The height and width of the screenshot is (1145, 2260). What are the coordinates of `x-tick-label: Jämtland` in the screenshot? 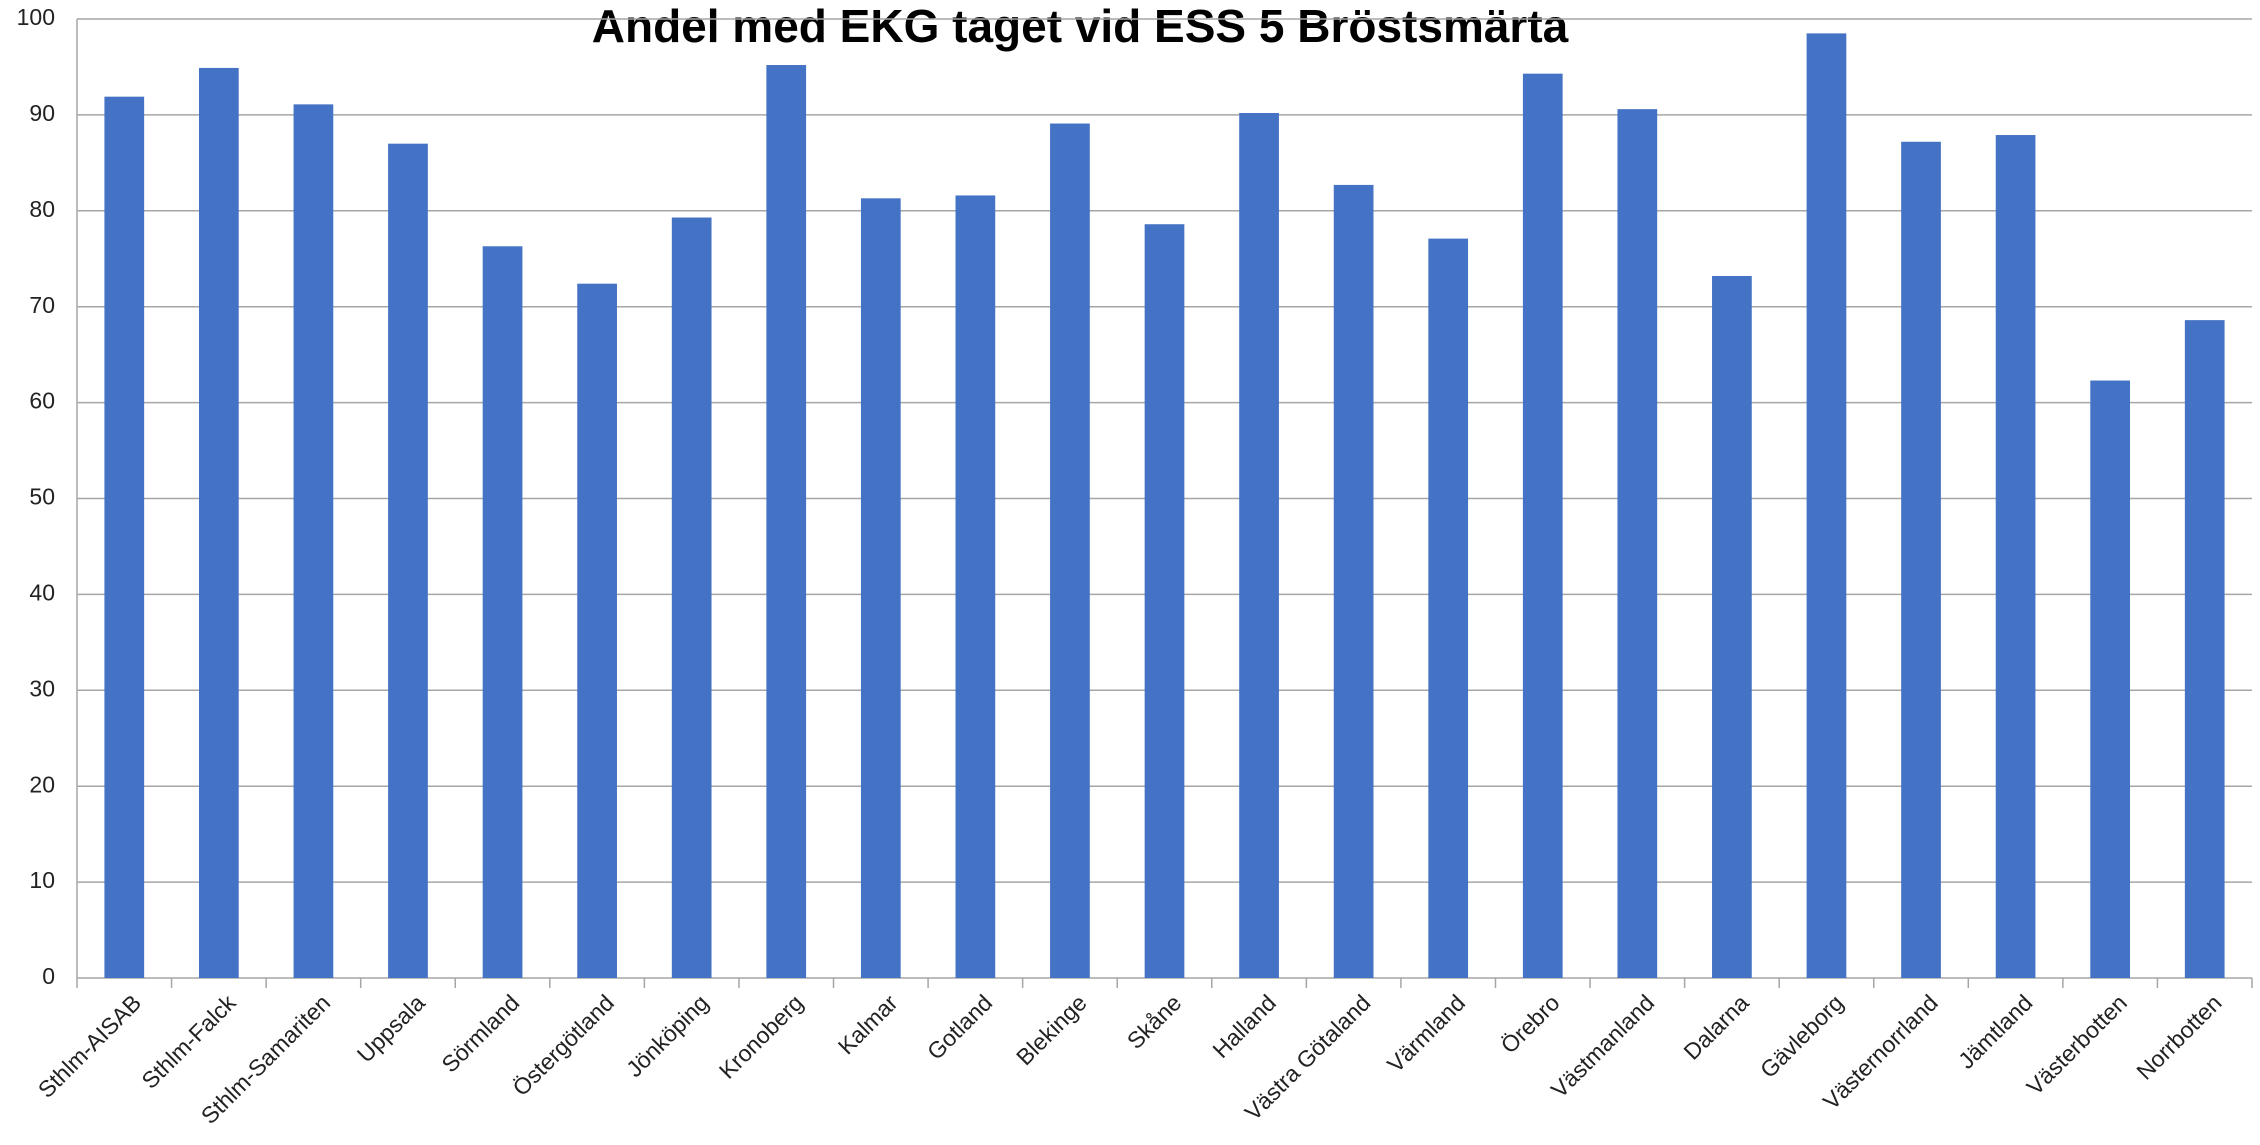 It's located at (1995, 1031).